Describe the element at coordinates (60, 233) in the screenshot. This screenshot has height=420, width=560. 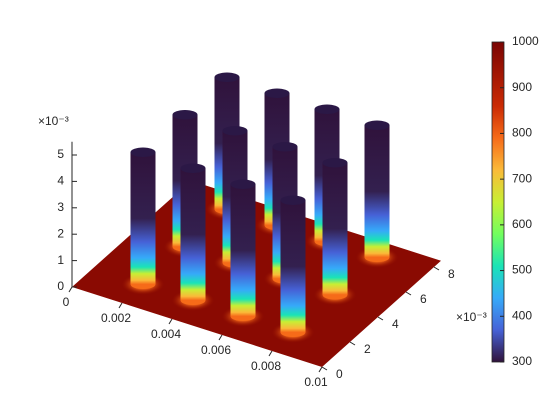
I see `z-tick-label: 2` at that location.